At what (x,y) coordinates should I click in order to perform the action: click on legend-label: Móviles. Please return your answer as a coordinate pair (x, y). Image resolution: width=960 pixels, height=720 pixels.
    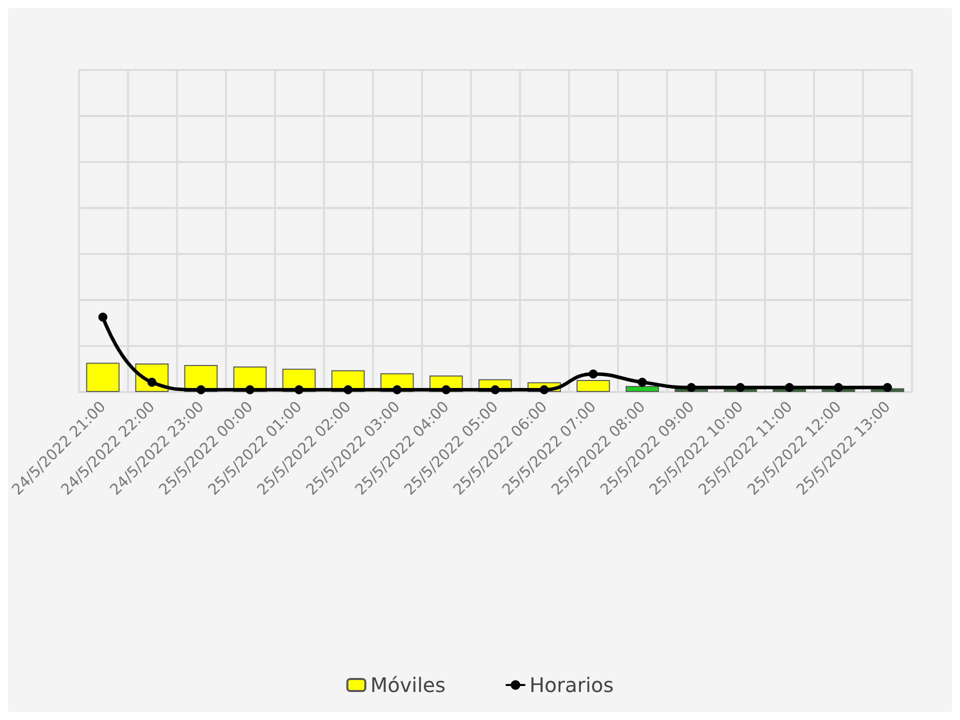
    Looking at the image, I should click on (408, 685).